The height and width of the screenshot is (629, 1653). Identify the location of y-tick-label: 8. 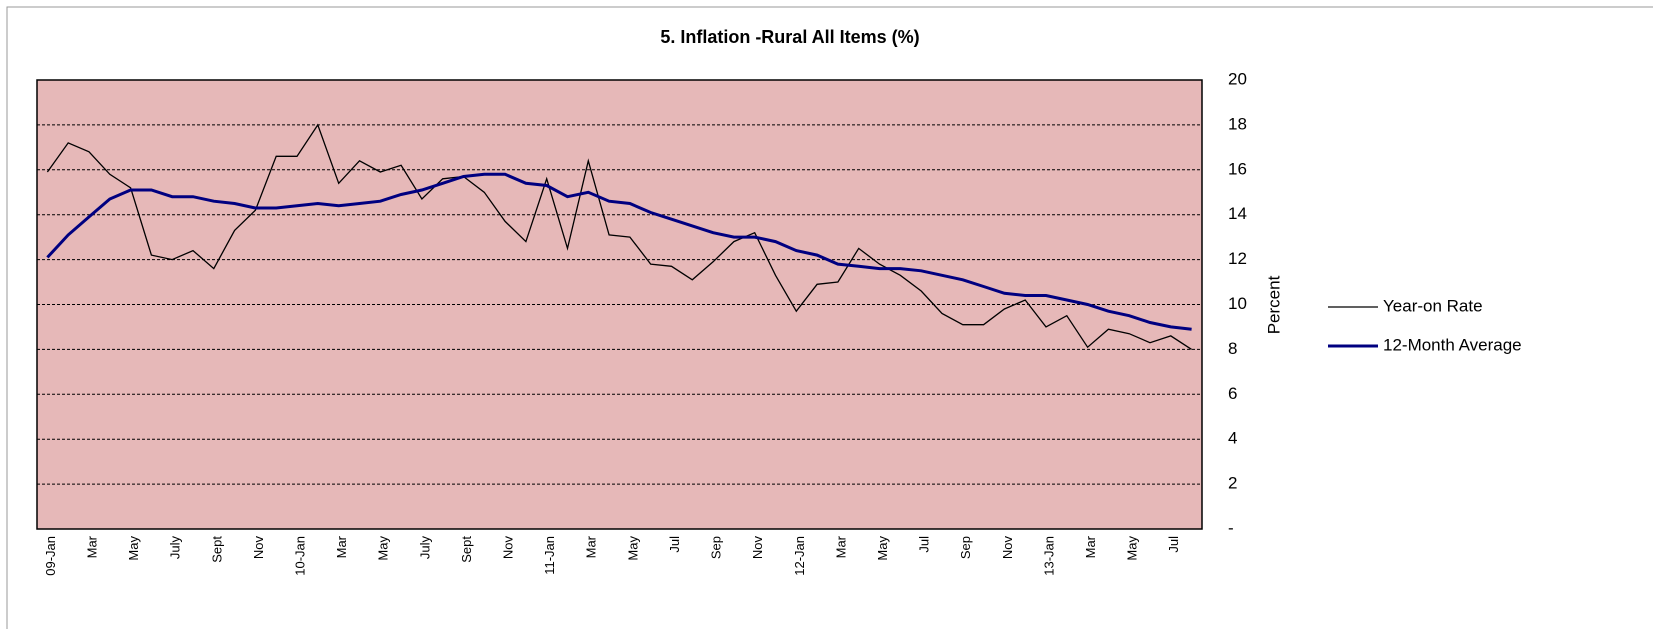
(1232, 348).